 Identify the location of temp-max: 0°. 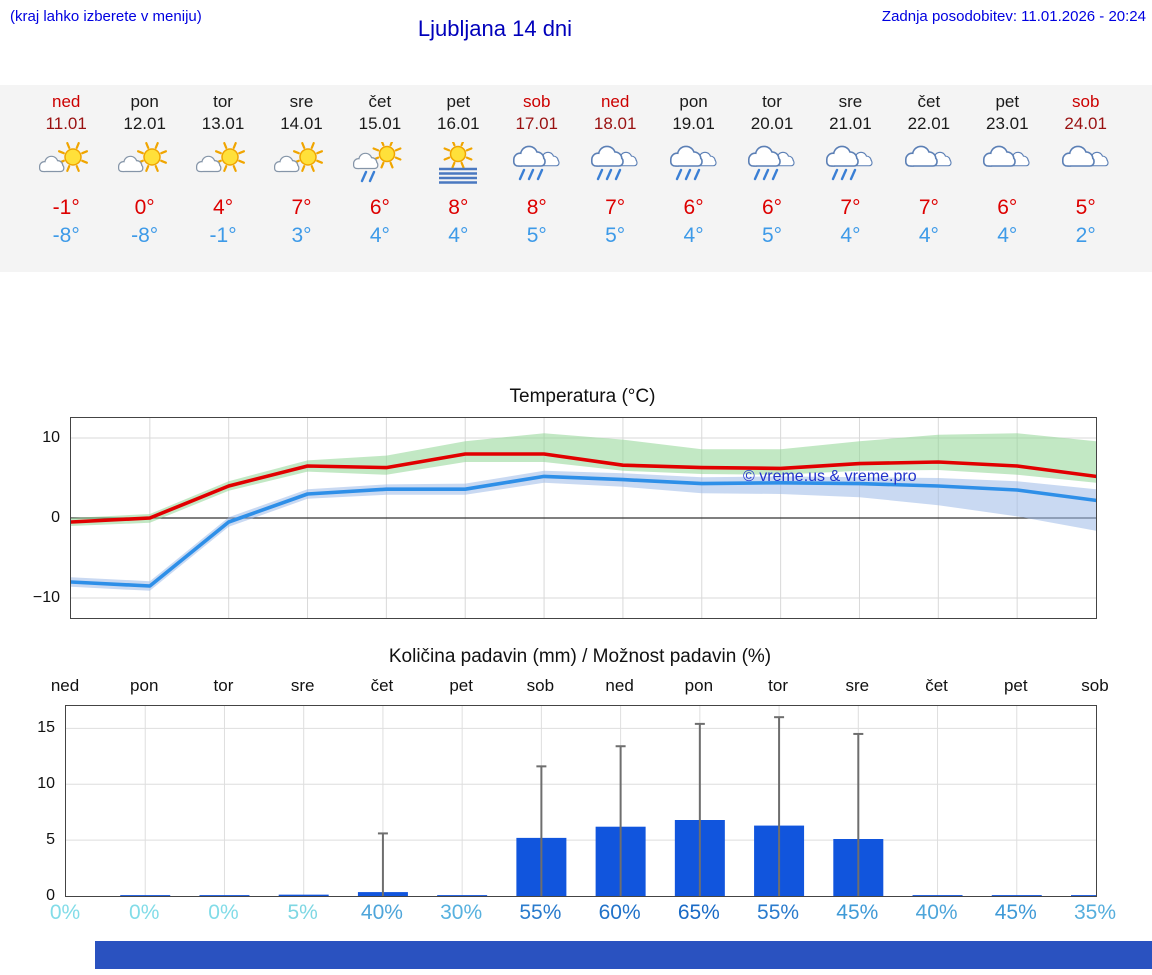
(144, 207).